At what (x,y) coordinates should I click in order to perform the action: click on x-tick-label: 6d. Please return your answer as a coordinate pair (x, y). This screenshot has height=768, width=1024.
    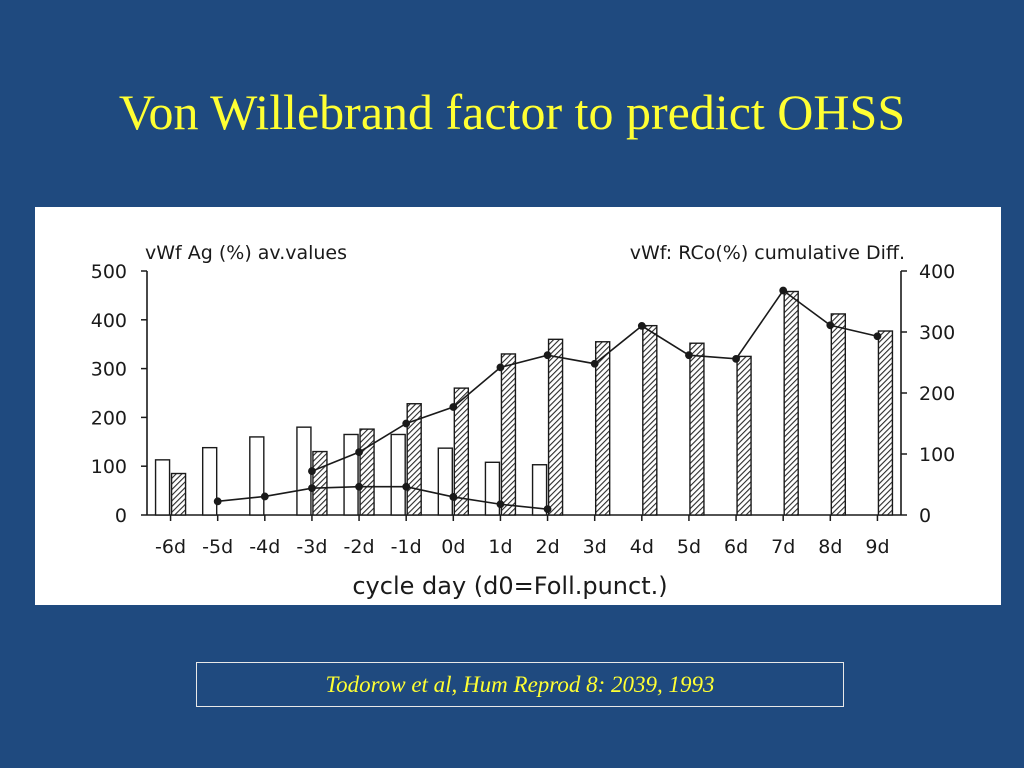
    Looking at the image, I should click on (736, 547).